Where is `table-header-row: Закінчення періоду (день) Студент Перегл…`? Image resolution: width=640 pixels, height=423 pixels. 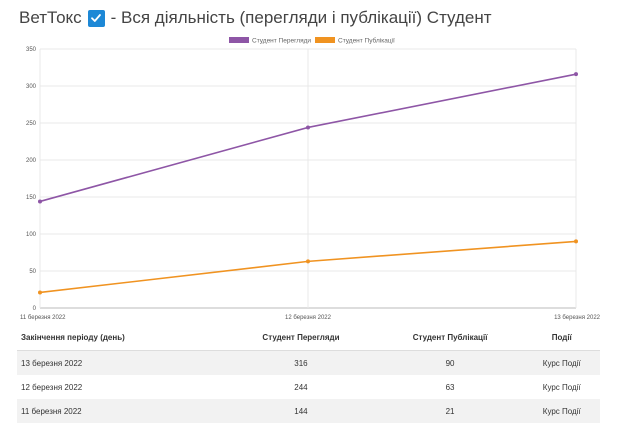 table-header-row: Закінчення періоду (день) Студент Перегл… is located at coordinates (308, 337).